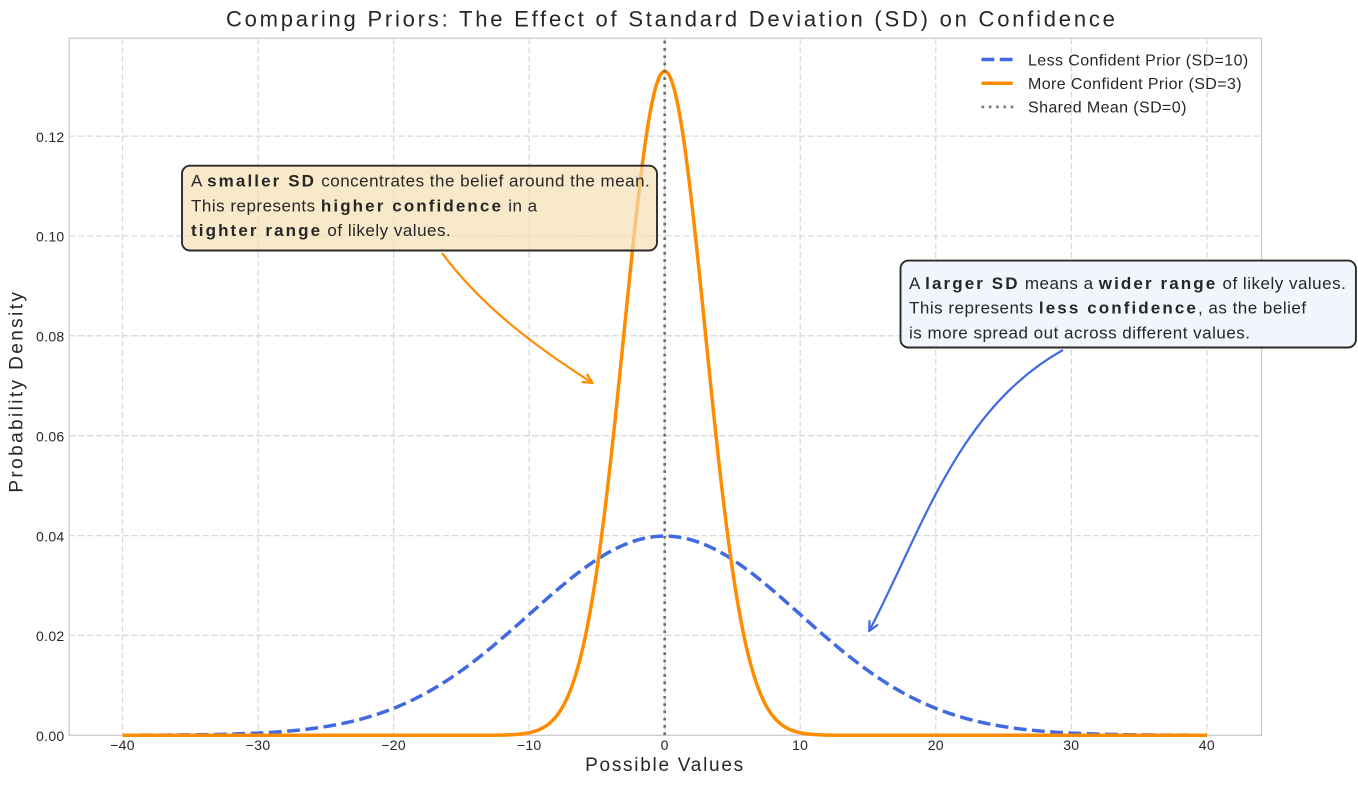 This screenshot has height=790, width=1358. Describe the element at coordinates (529, 745) in the screenshot. I see `svg-text: −10` at that location.